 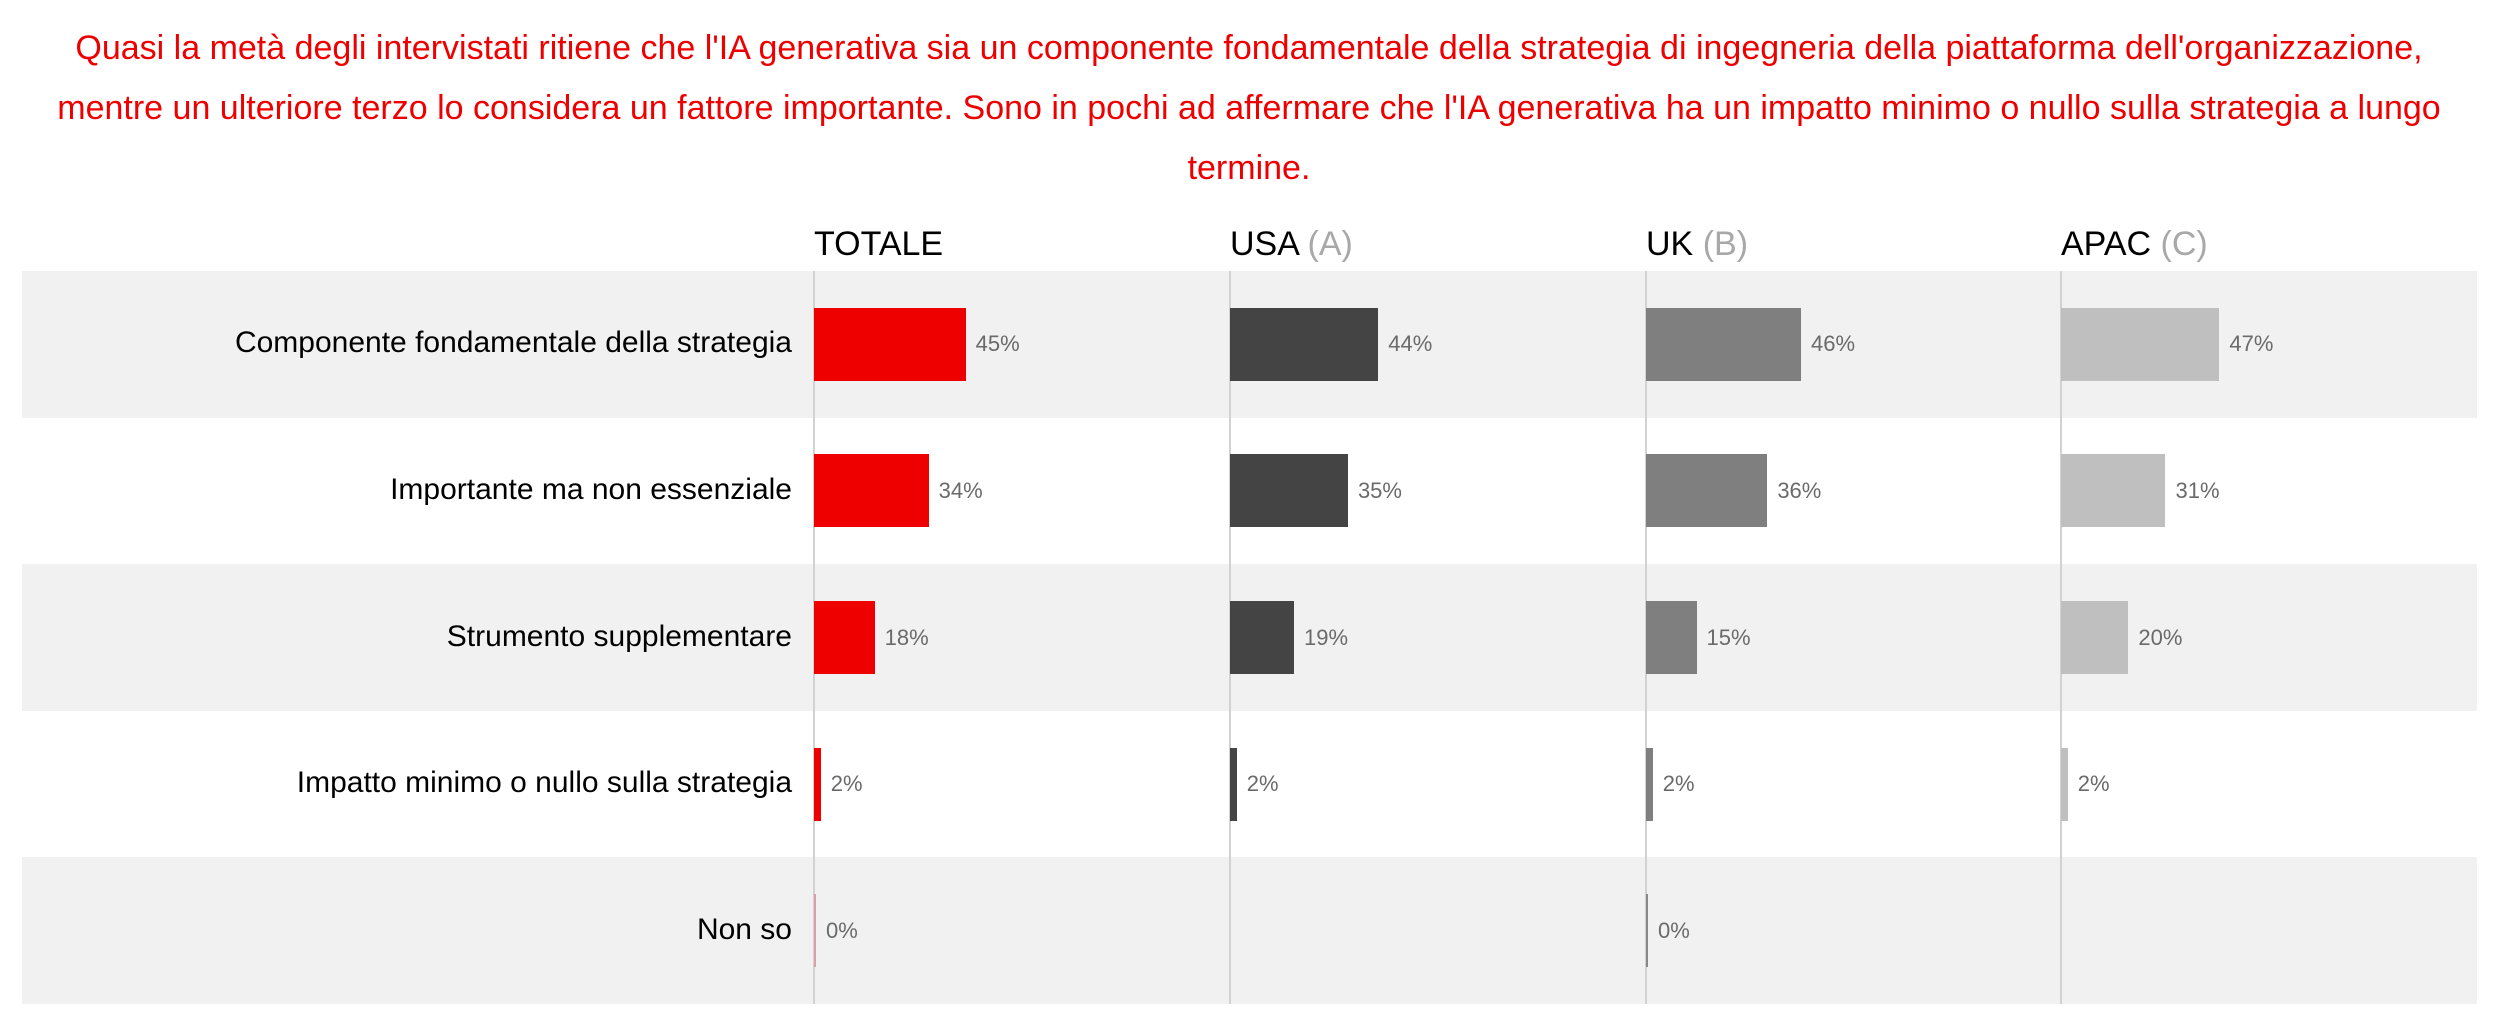 What do you see at coordinates (513, 343) in the screenshot?
I see `category-label: Componente fondamentale della strategia` at bounding box center [513, 343].